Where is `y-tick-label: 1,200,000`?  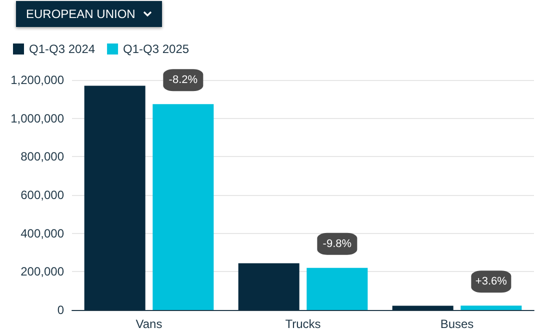
y-tick-label: 1,200,000 is located at coordinates (37, 80).